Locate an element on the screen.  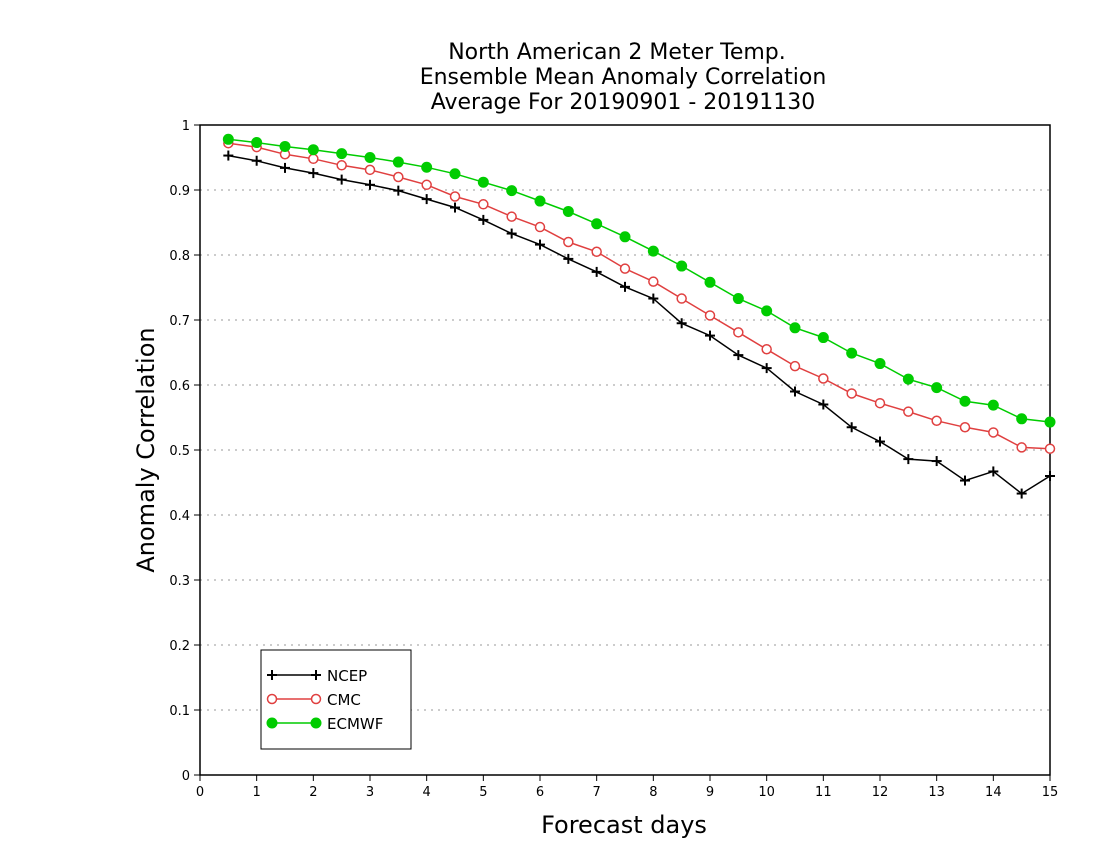
x-tick-label: 1 is located at coordinates (257, 792).